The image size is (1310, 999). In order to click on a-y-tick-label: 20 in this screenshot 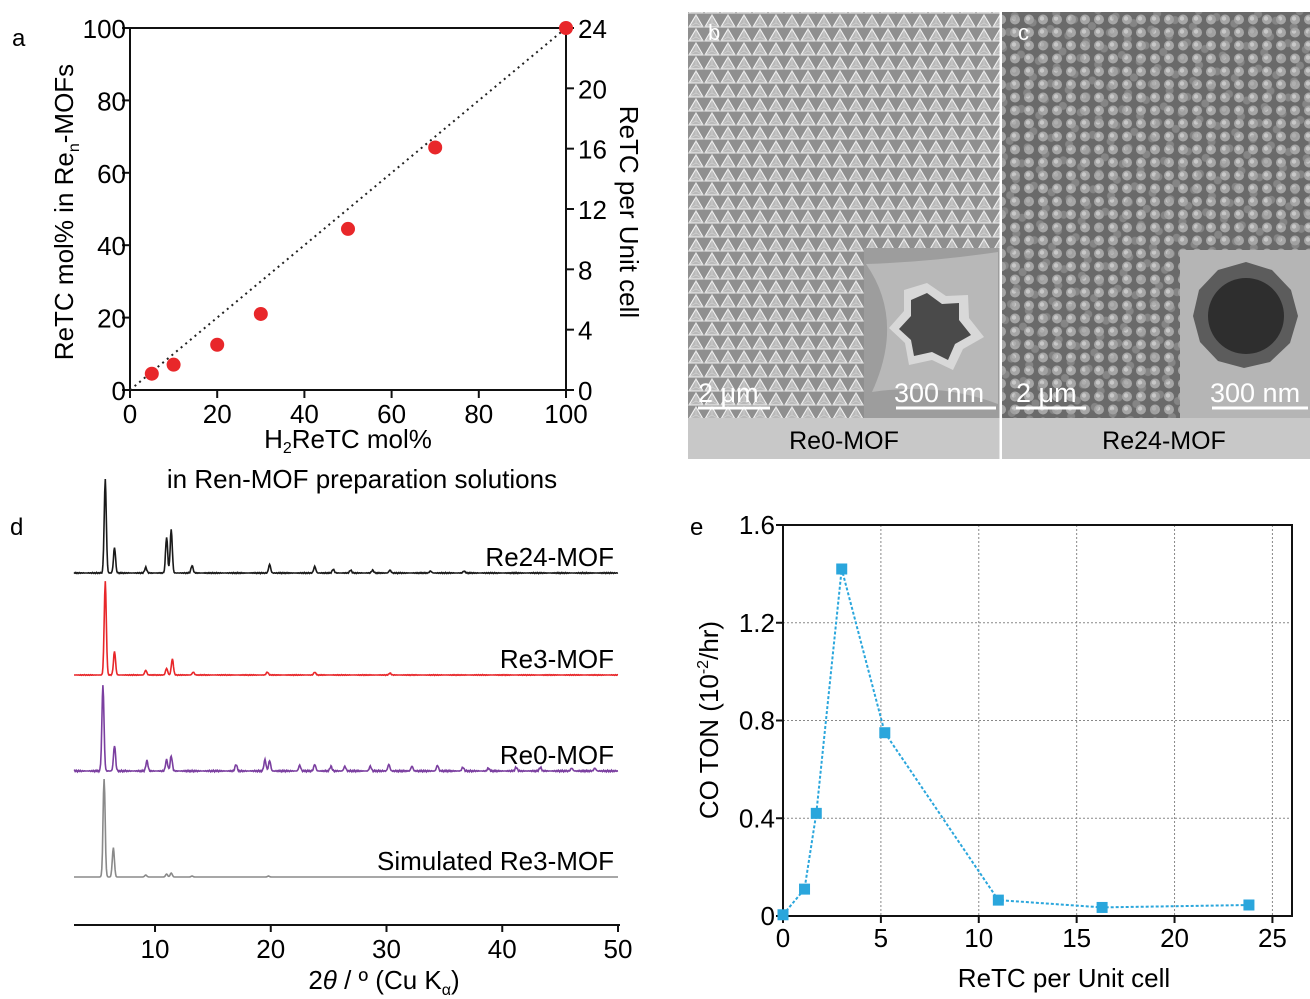, I will do `click(111, 319)`.